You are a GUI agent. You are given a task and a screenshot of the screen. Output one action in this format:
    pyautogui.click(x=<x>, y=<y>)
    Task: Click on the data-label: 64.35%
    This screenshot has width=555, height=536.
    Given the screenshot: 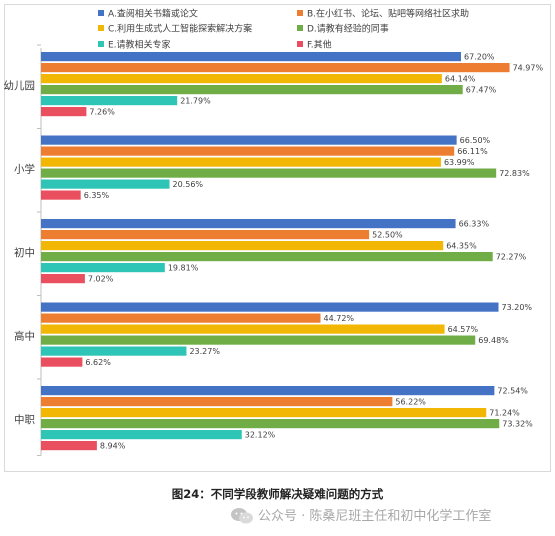 What is the action you would take?
    pyautogui.click(x=461, y=246)
    